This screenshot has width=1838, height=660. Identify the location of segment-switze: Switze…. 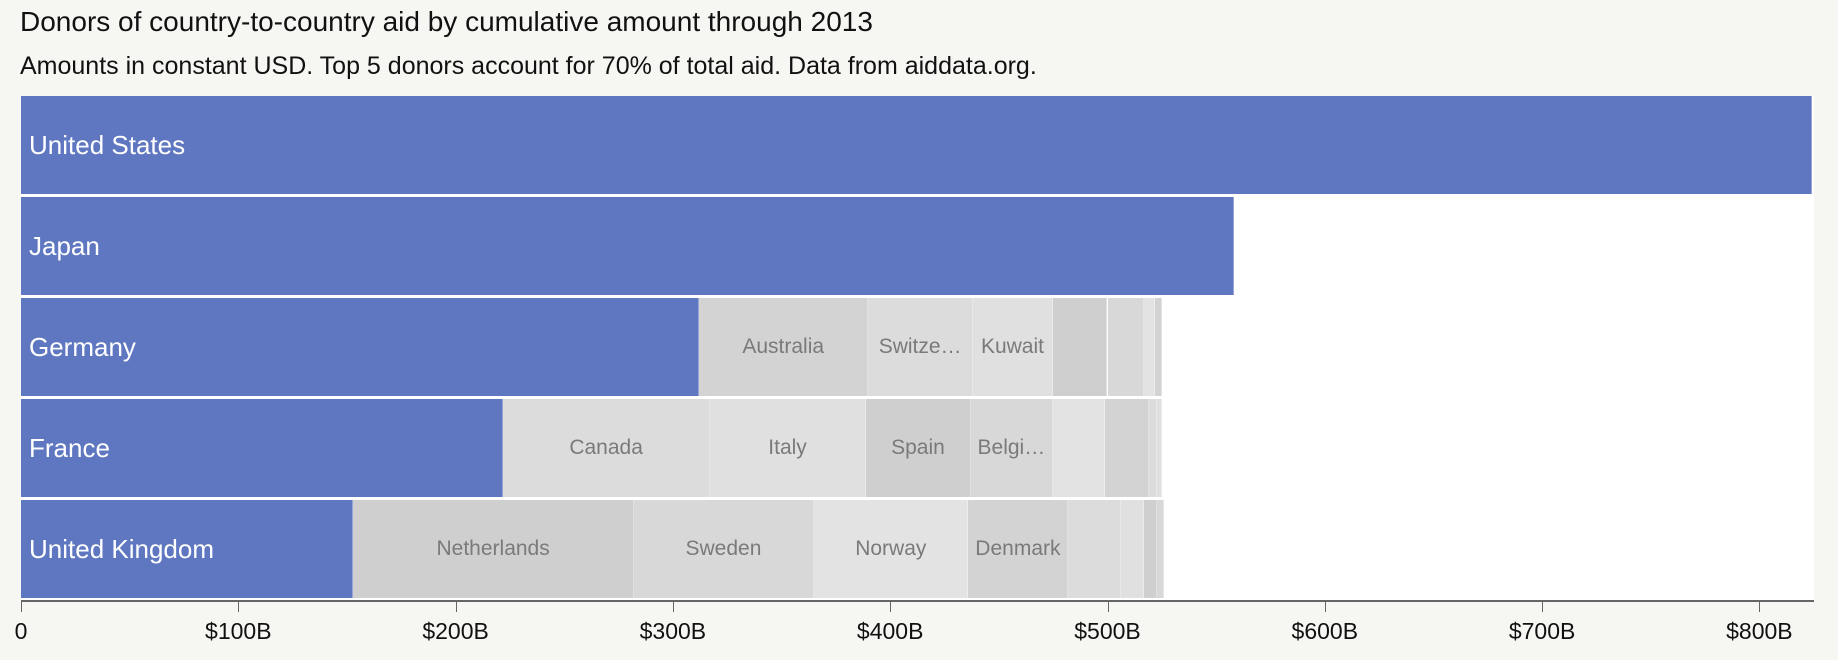
(920, 347).